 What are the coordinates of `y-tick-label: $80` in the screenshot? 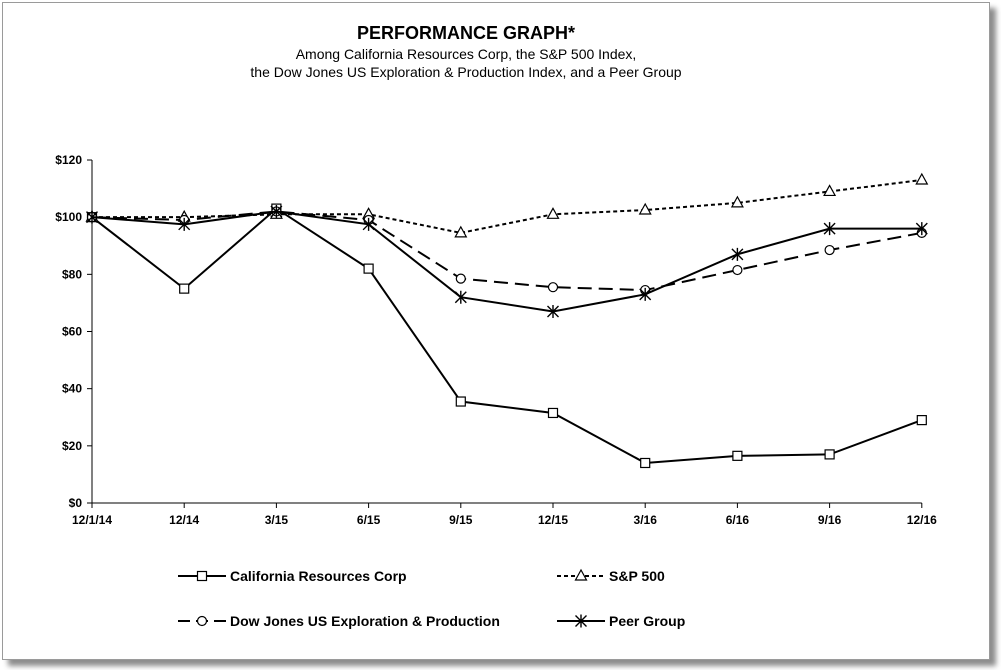 It's located at (72, 274).